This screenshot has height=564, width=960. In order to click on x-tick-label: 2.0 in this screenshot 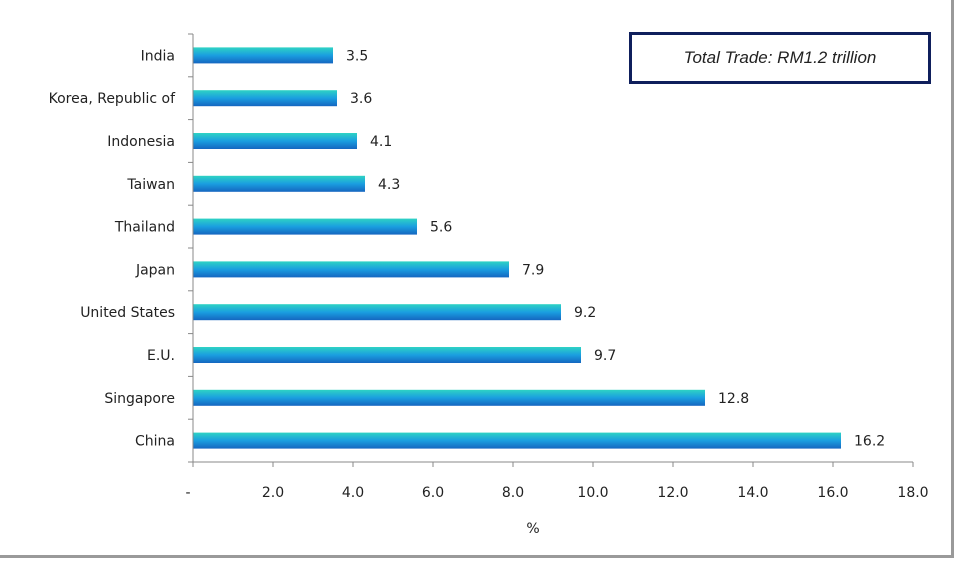, I will do `click(273, 493)`.